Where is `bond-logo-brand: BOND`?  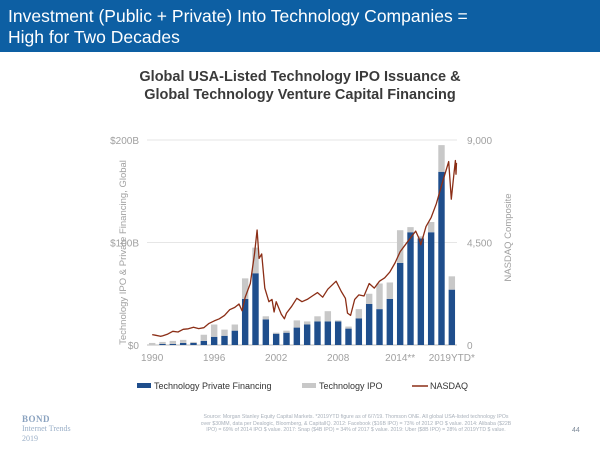 bond-logo-brand: BOND is located at coordinates (36, 419).